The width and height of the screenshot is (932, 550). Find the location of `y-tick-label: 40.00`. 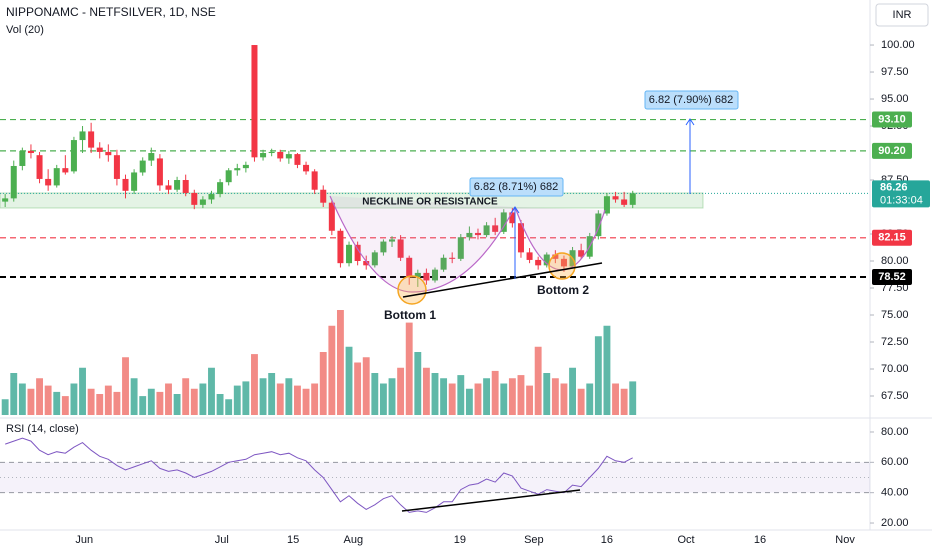

y-tick-label: 40.00 is located at coordinates (895, 493).